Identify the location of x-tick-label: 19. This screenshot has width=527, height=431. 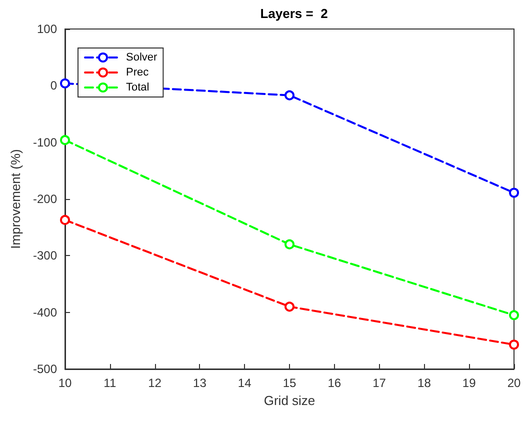
(469, 383).